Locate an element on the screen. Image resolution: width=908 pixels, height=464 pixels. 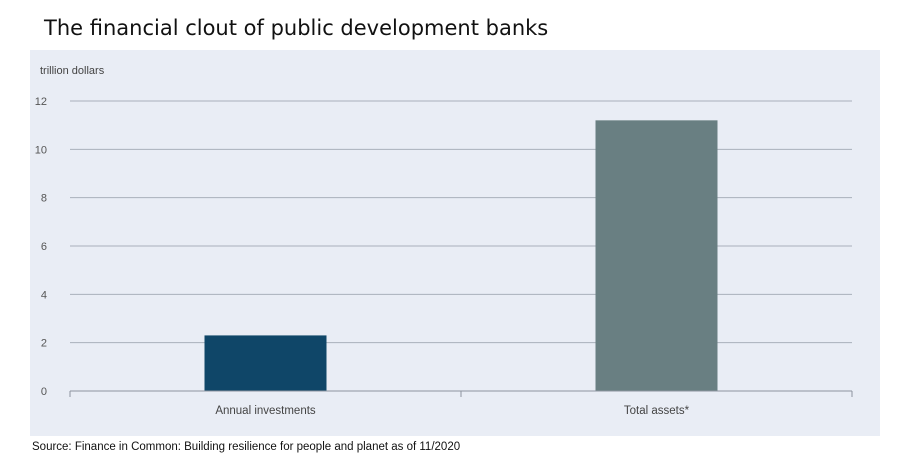
y-tick-label-12: 12 is located at coordinates (41, 102).